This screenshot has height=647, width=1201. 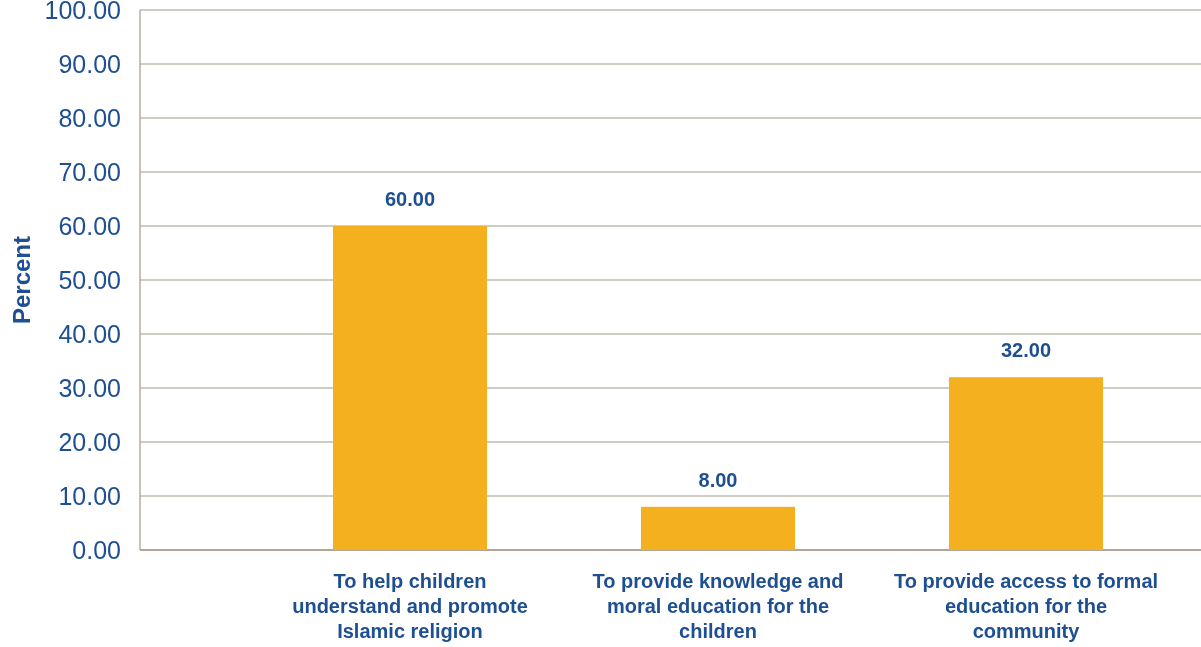 I want to click on y-tick-label: 20.00, so click(x=89, y=441).